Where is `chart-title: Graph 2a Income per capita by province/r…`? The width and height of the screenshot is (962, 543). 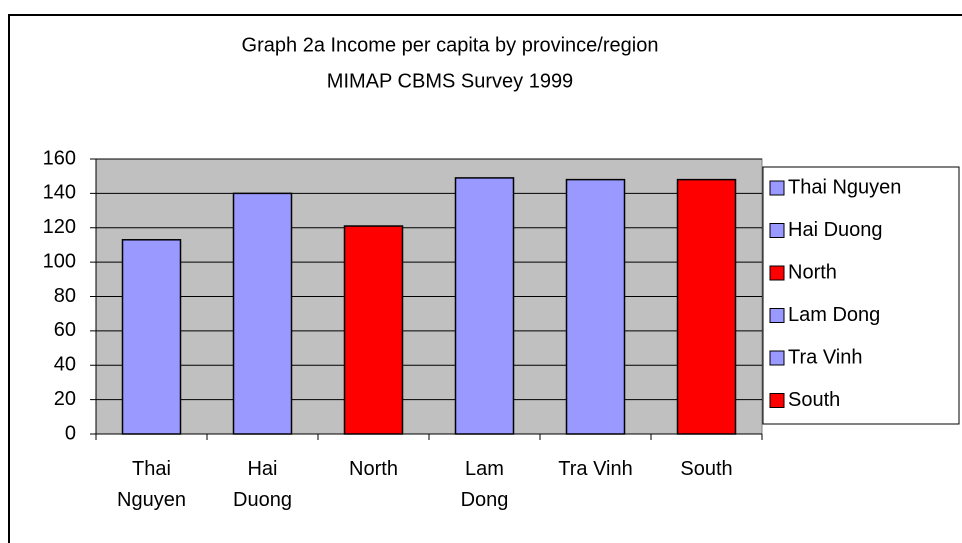 chart-title: Graph 2a Income per capita by province/r… is located at coordinates (450, 45).